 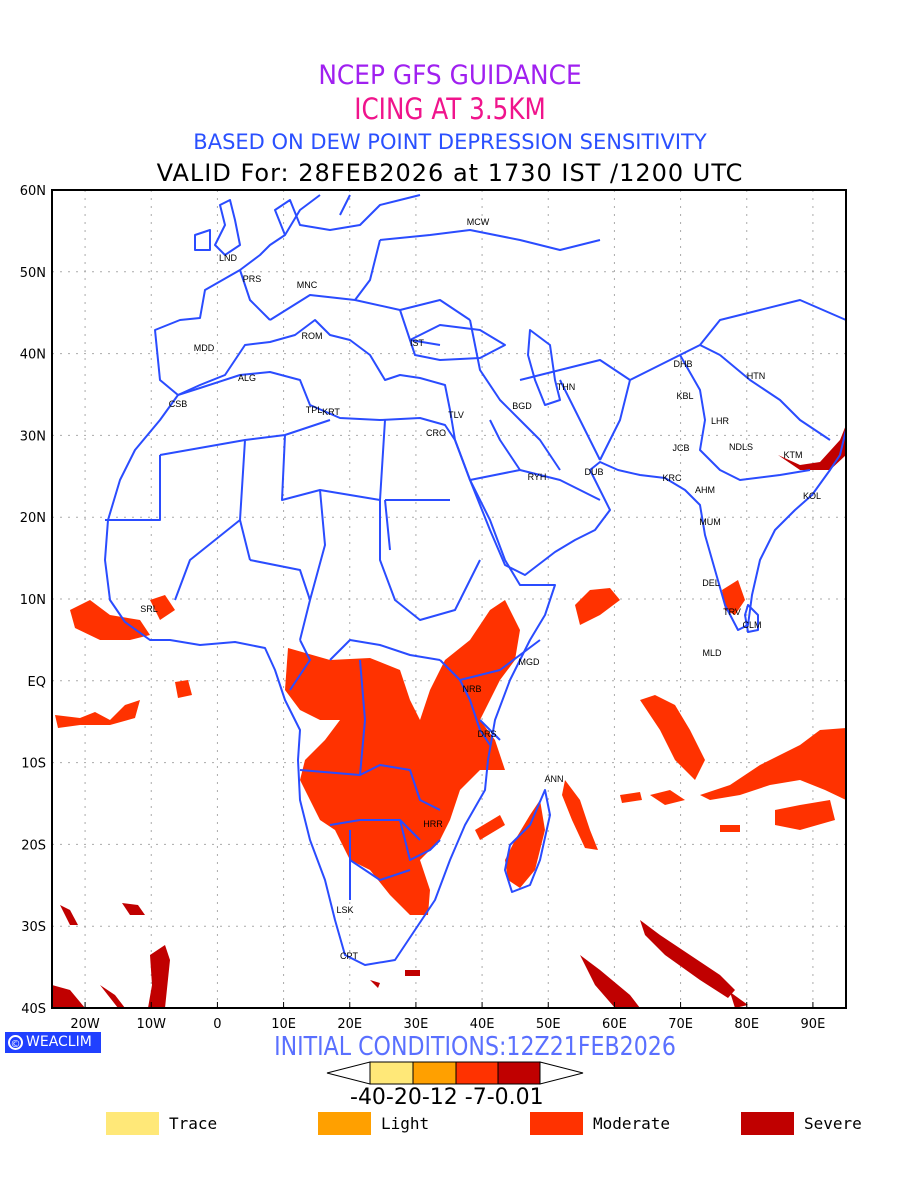 I want to click on station-label-kol: KOL, so click(x=812, y=496).